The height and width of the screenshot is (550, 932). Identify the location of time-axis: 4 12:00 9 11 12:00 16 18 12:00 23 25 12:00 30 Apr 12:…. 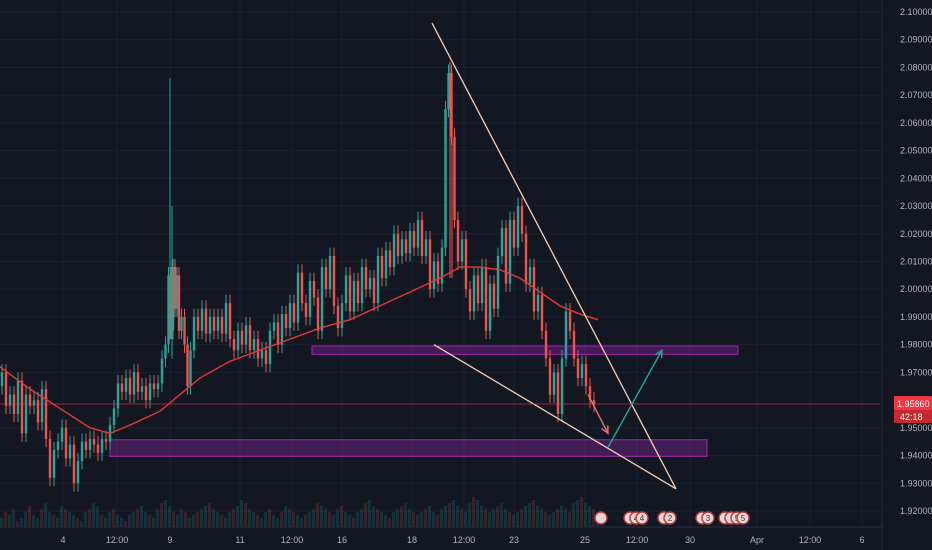
(441, 535).